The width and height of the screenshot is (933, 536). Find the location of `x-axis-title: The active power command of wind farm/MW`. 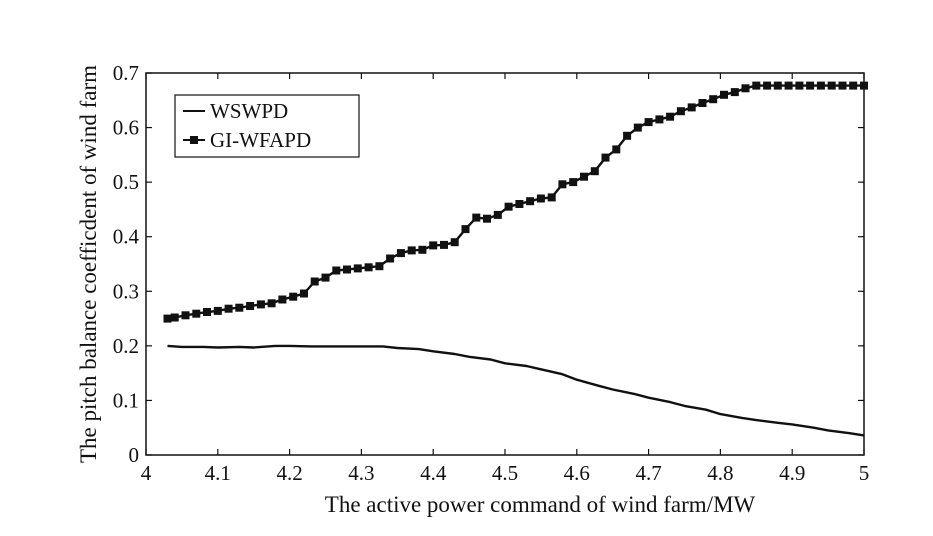

x-axis-title: The active power command of wind farm/MW is located at coordinates (540, 504).